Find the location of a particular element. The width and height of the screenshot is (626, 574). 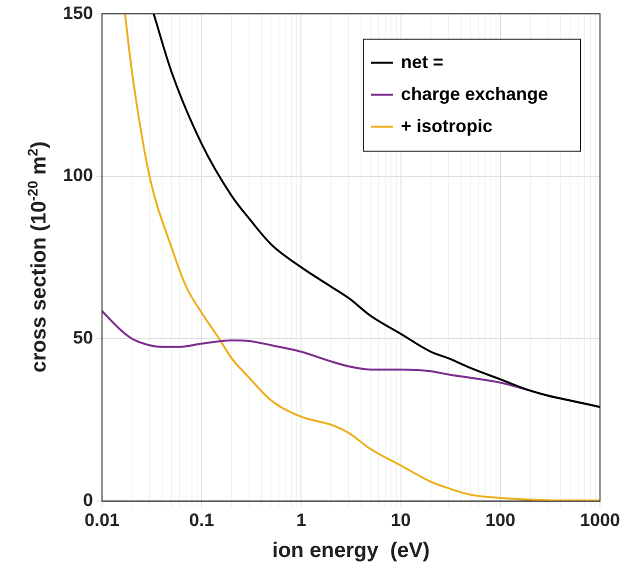

x-tick-label: 10 is located at coordinates (400, 520).